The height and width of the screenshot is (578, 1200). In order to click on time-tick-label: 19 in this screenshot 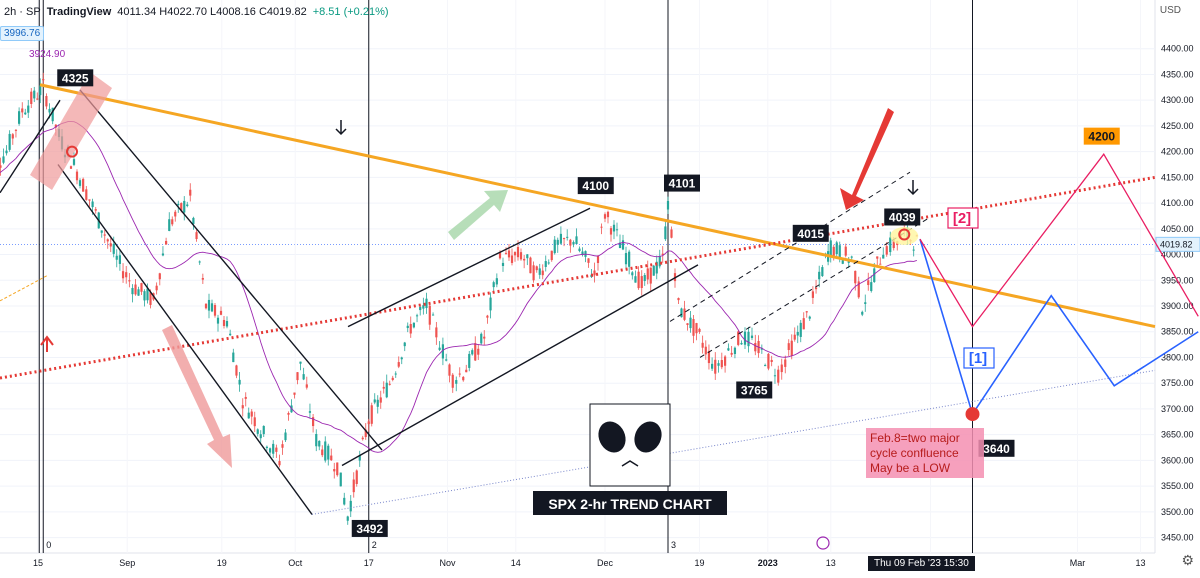, I will do `click(222, 563)`.